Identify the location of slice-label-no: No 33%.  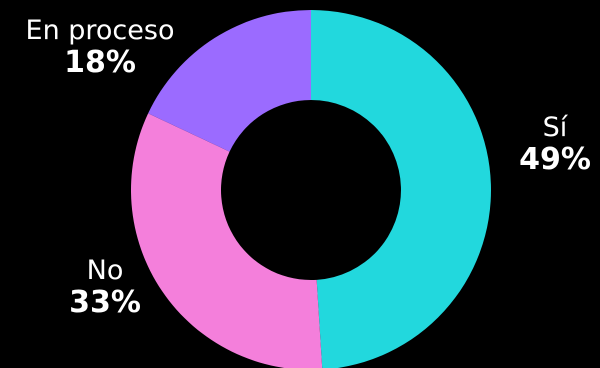
(105, 288).